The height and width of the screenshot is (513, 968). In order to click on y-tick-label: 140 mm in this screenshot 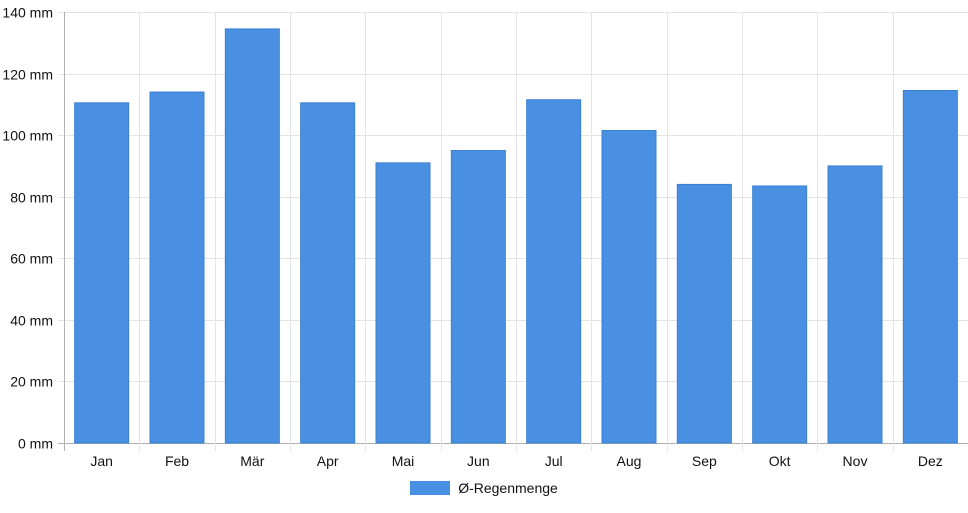, I will do `click(27, 13)`.